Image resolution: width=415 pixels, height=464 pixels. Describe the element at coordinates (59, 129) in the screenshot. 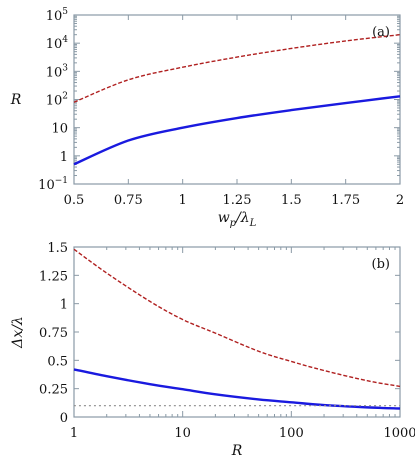

I see `panel-a-y-tick-label: 10` at that location.